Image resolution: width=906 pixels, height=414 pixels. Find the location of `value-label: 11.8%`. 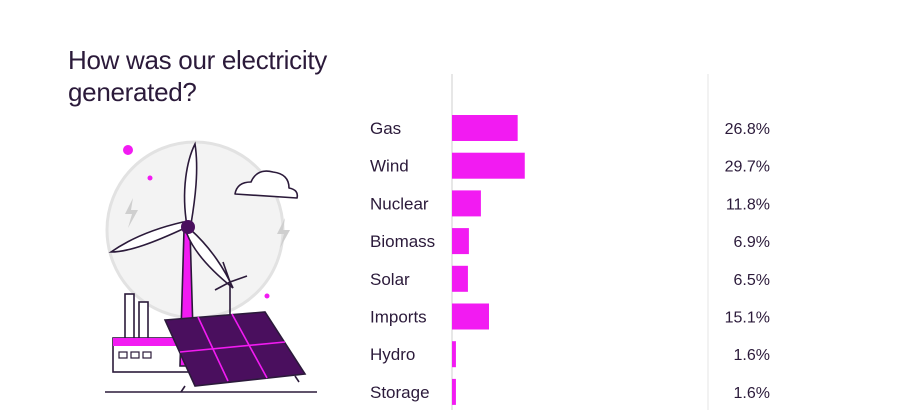

value-label: 11.8% is located at coordinates (748, 204).